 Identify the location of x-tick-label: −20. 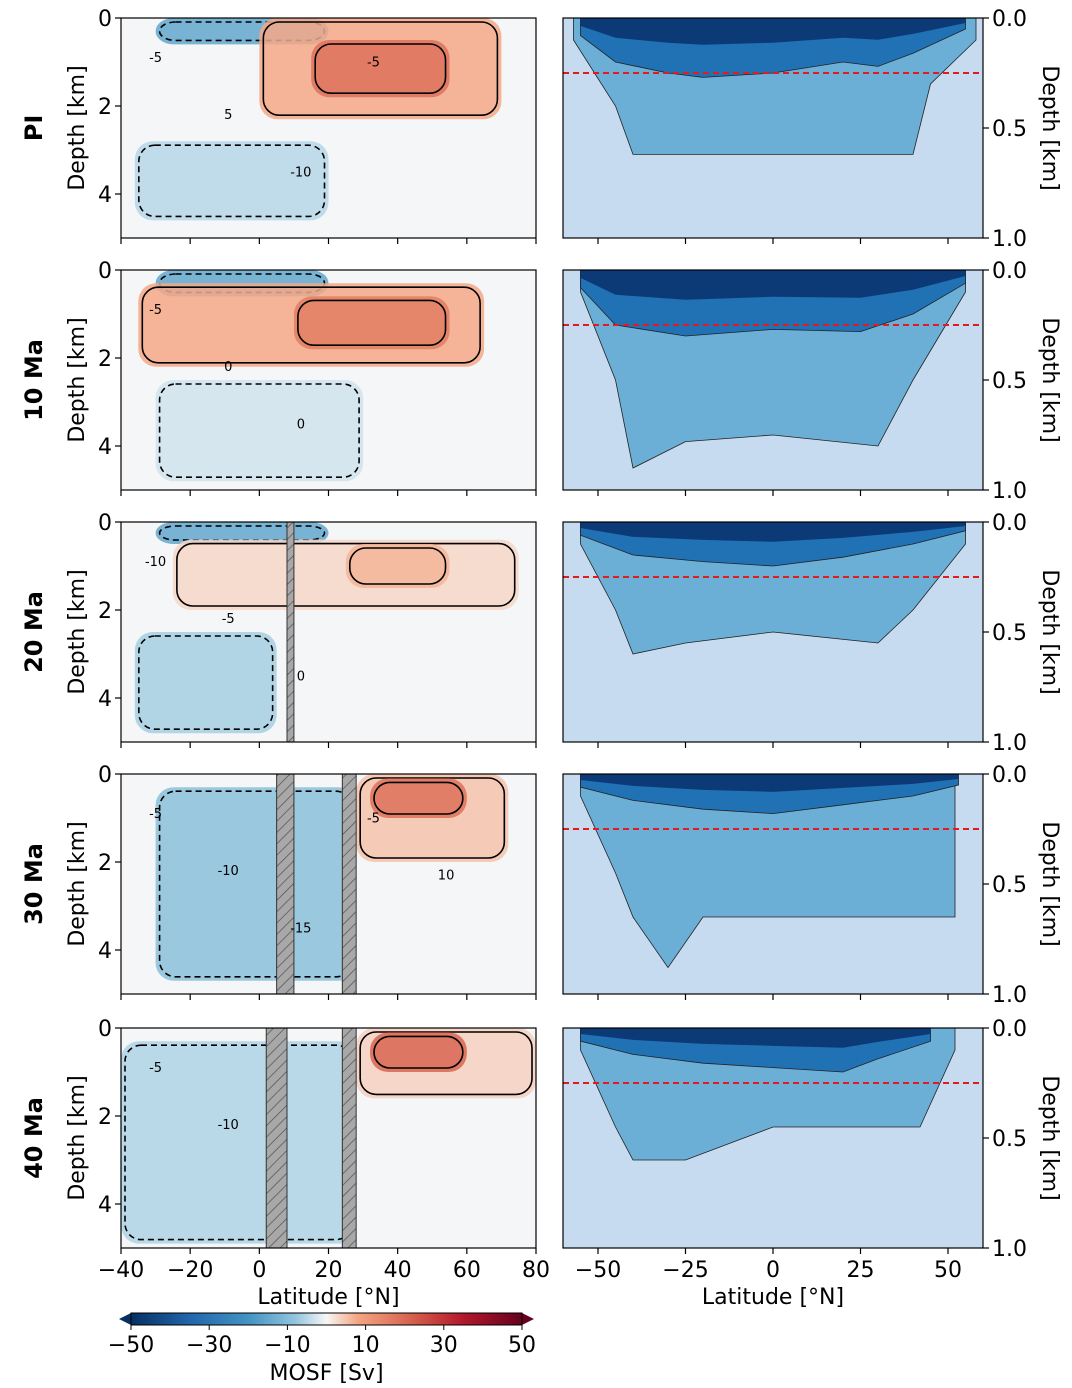
(190, 1270).